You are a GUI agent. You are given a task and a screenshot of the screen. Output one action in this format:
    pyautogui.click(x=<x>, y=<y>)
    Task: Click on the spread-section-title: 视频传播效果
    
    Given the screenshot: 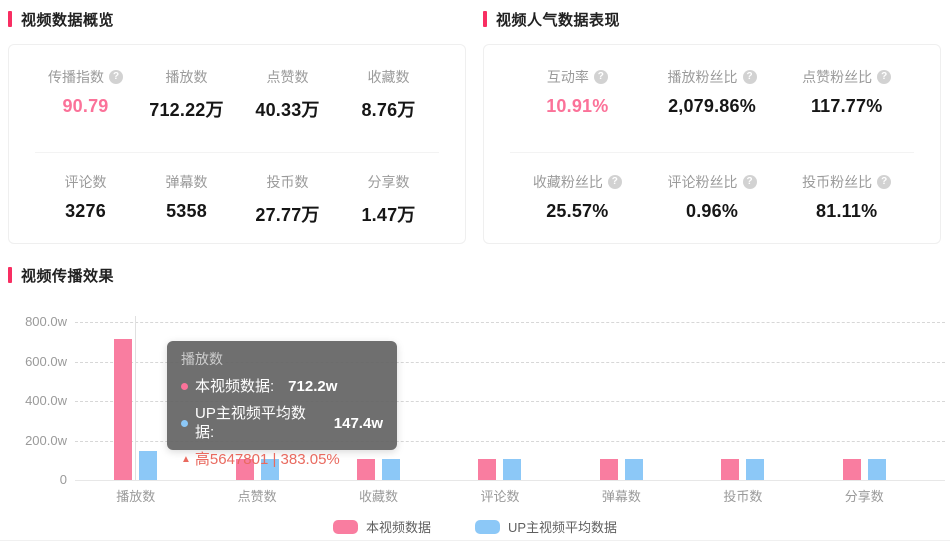 What is the action you would take?
    pyautogui.click(x=61, y=275)
    